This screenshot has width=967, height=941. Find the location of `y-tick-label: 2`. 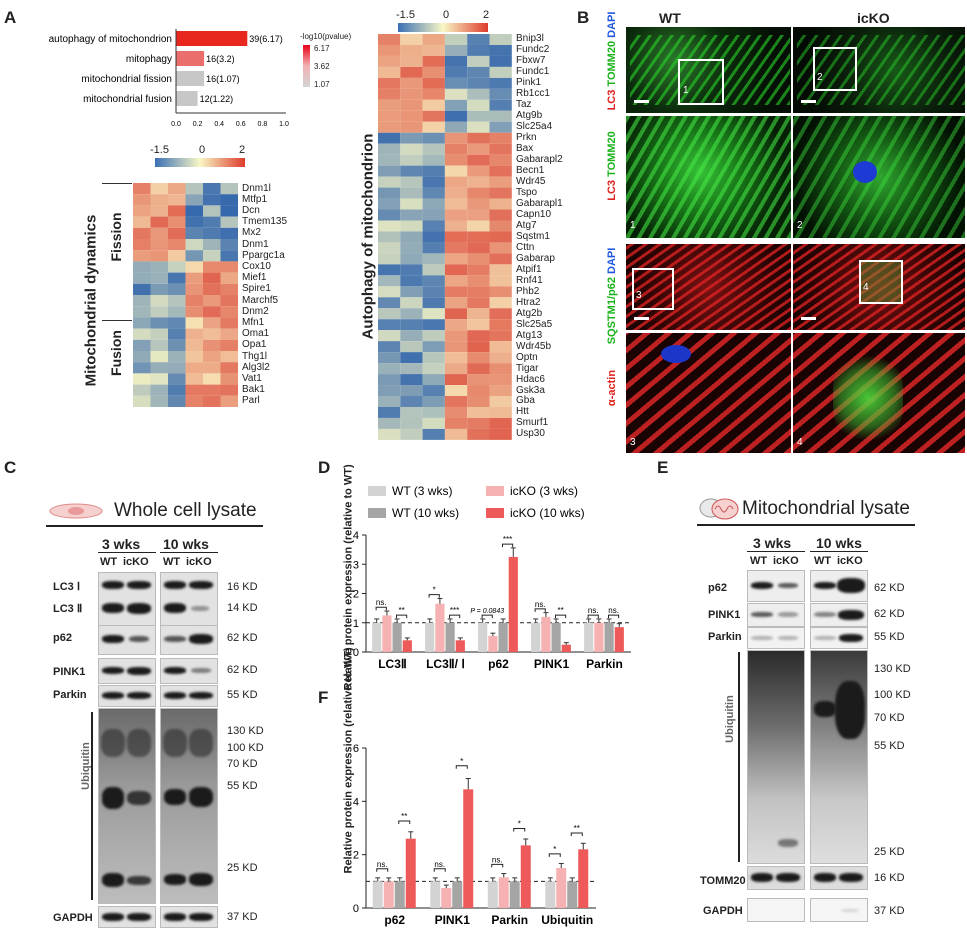

y-tick-label: 2 is located at coordinates (356, 595).